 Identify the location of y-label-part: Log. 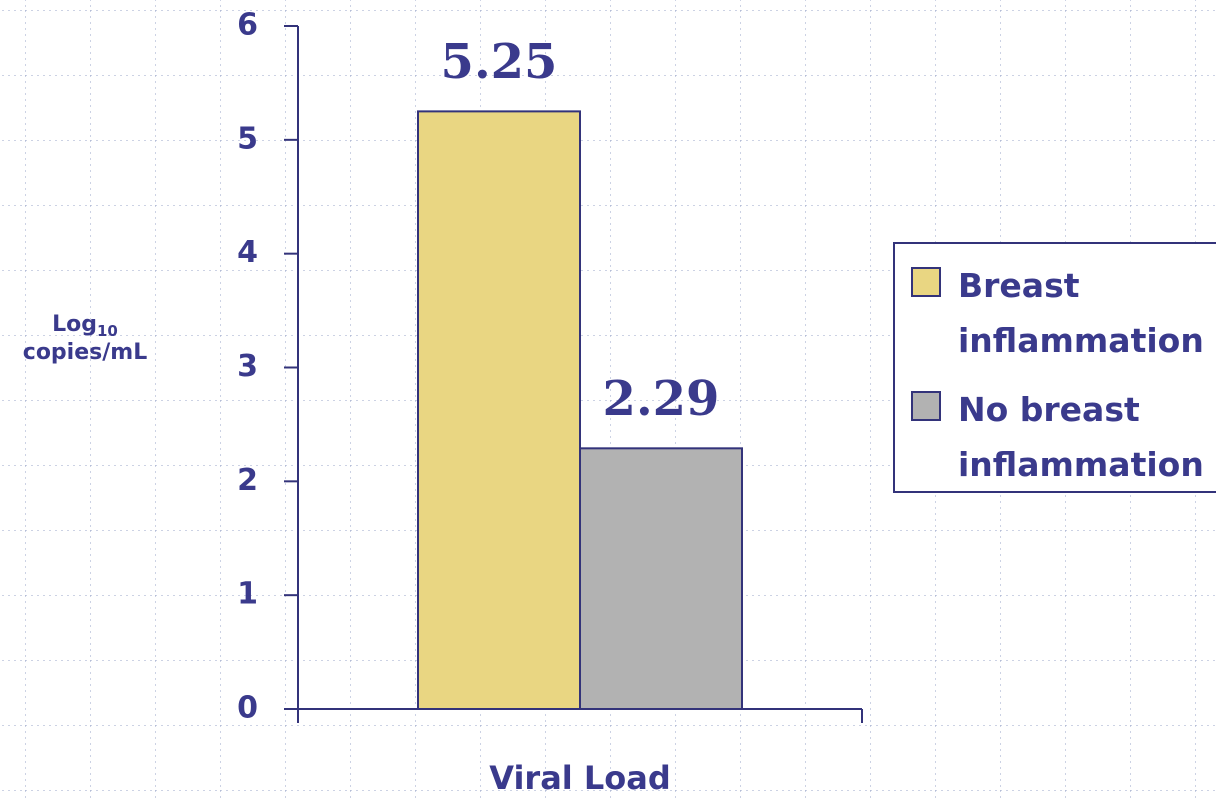
(74, 324).